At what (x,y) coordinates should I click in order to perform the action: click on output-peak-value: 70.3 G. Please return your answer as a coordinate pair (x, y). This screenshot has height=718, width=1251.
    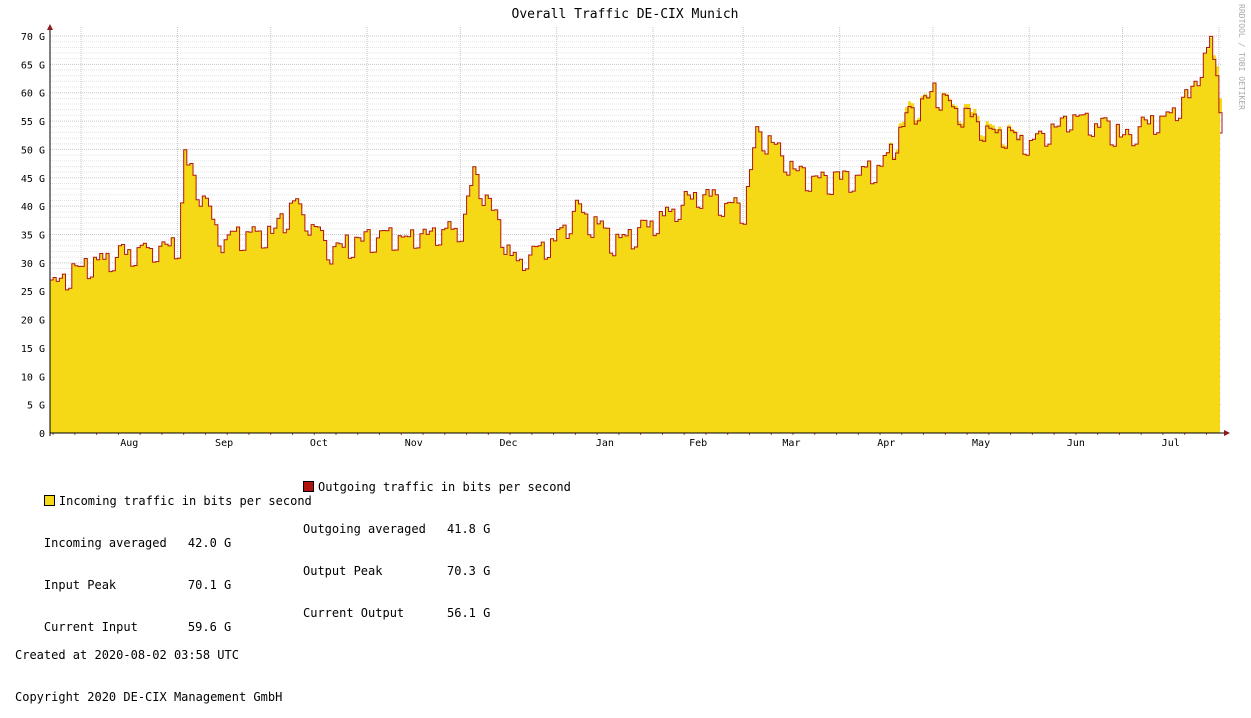
    Looking at the image, I should click on (469, 571).